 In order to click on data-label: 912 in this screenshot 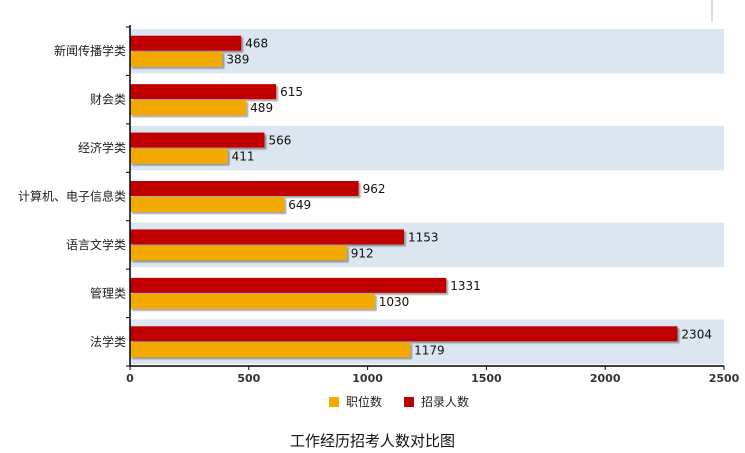, I will do `click(362, 253)`.